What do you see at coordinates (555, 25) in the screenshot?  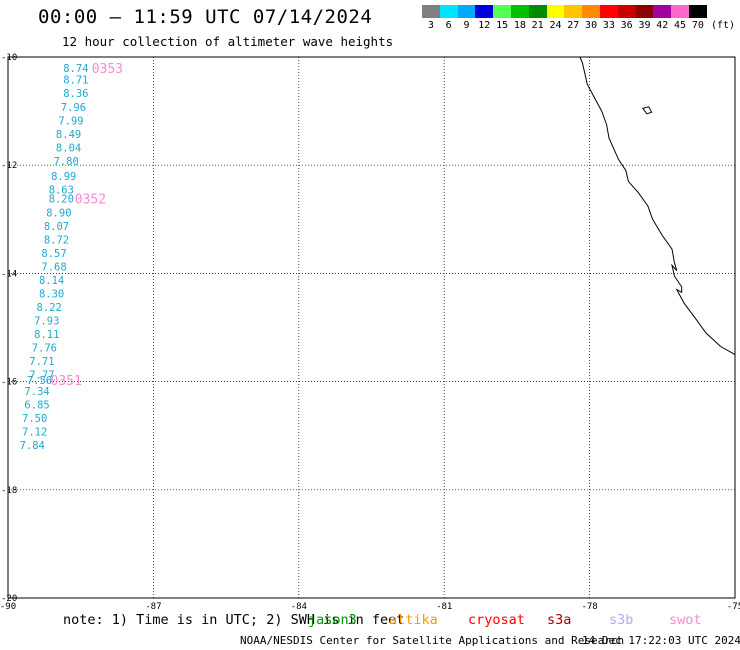 I see `legend-label: 24` at bounding box center [555, 25].